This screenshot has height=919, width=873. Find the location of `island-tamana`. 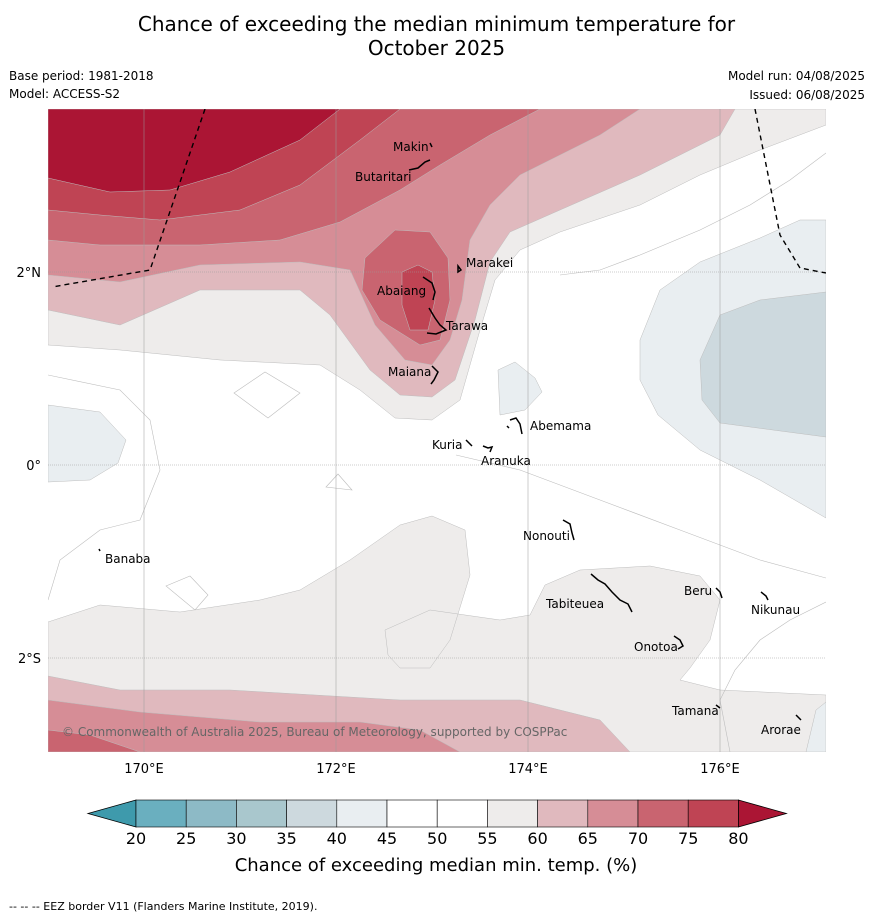

island-tamana is located at coordinates (718, 706).